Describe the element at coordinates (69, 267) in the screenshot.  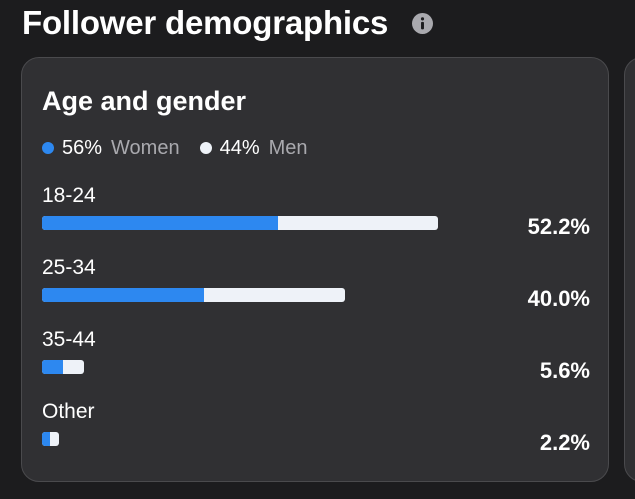
I see `age-row-label: 25-34` at that location.